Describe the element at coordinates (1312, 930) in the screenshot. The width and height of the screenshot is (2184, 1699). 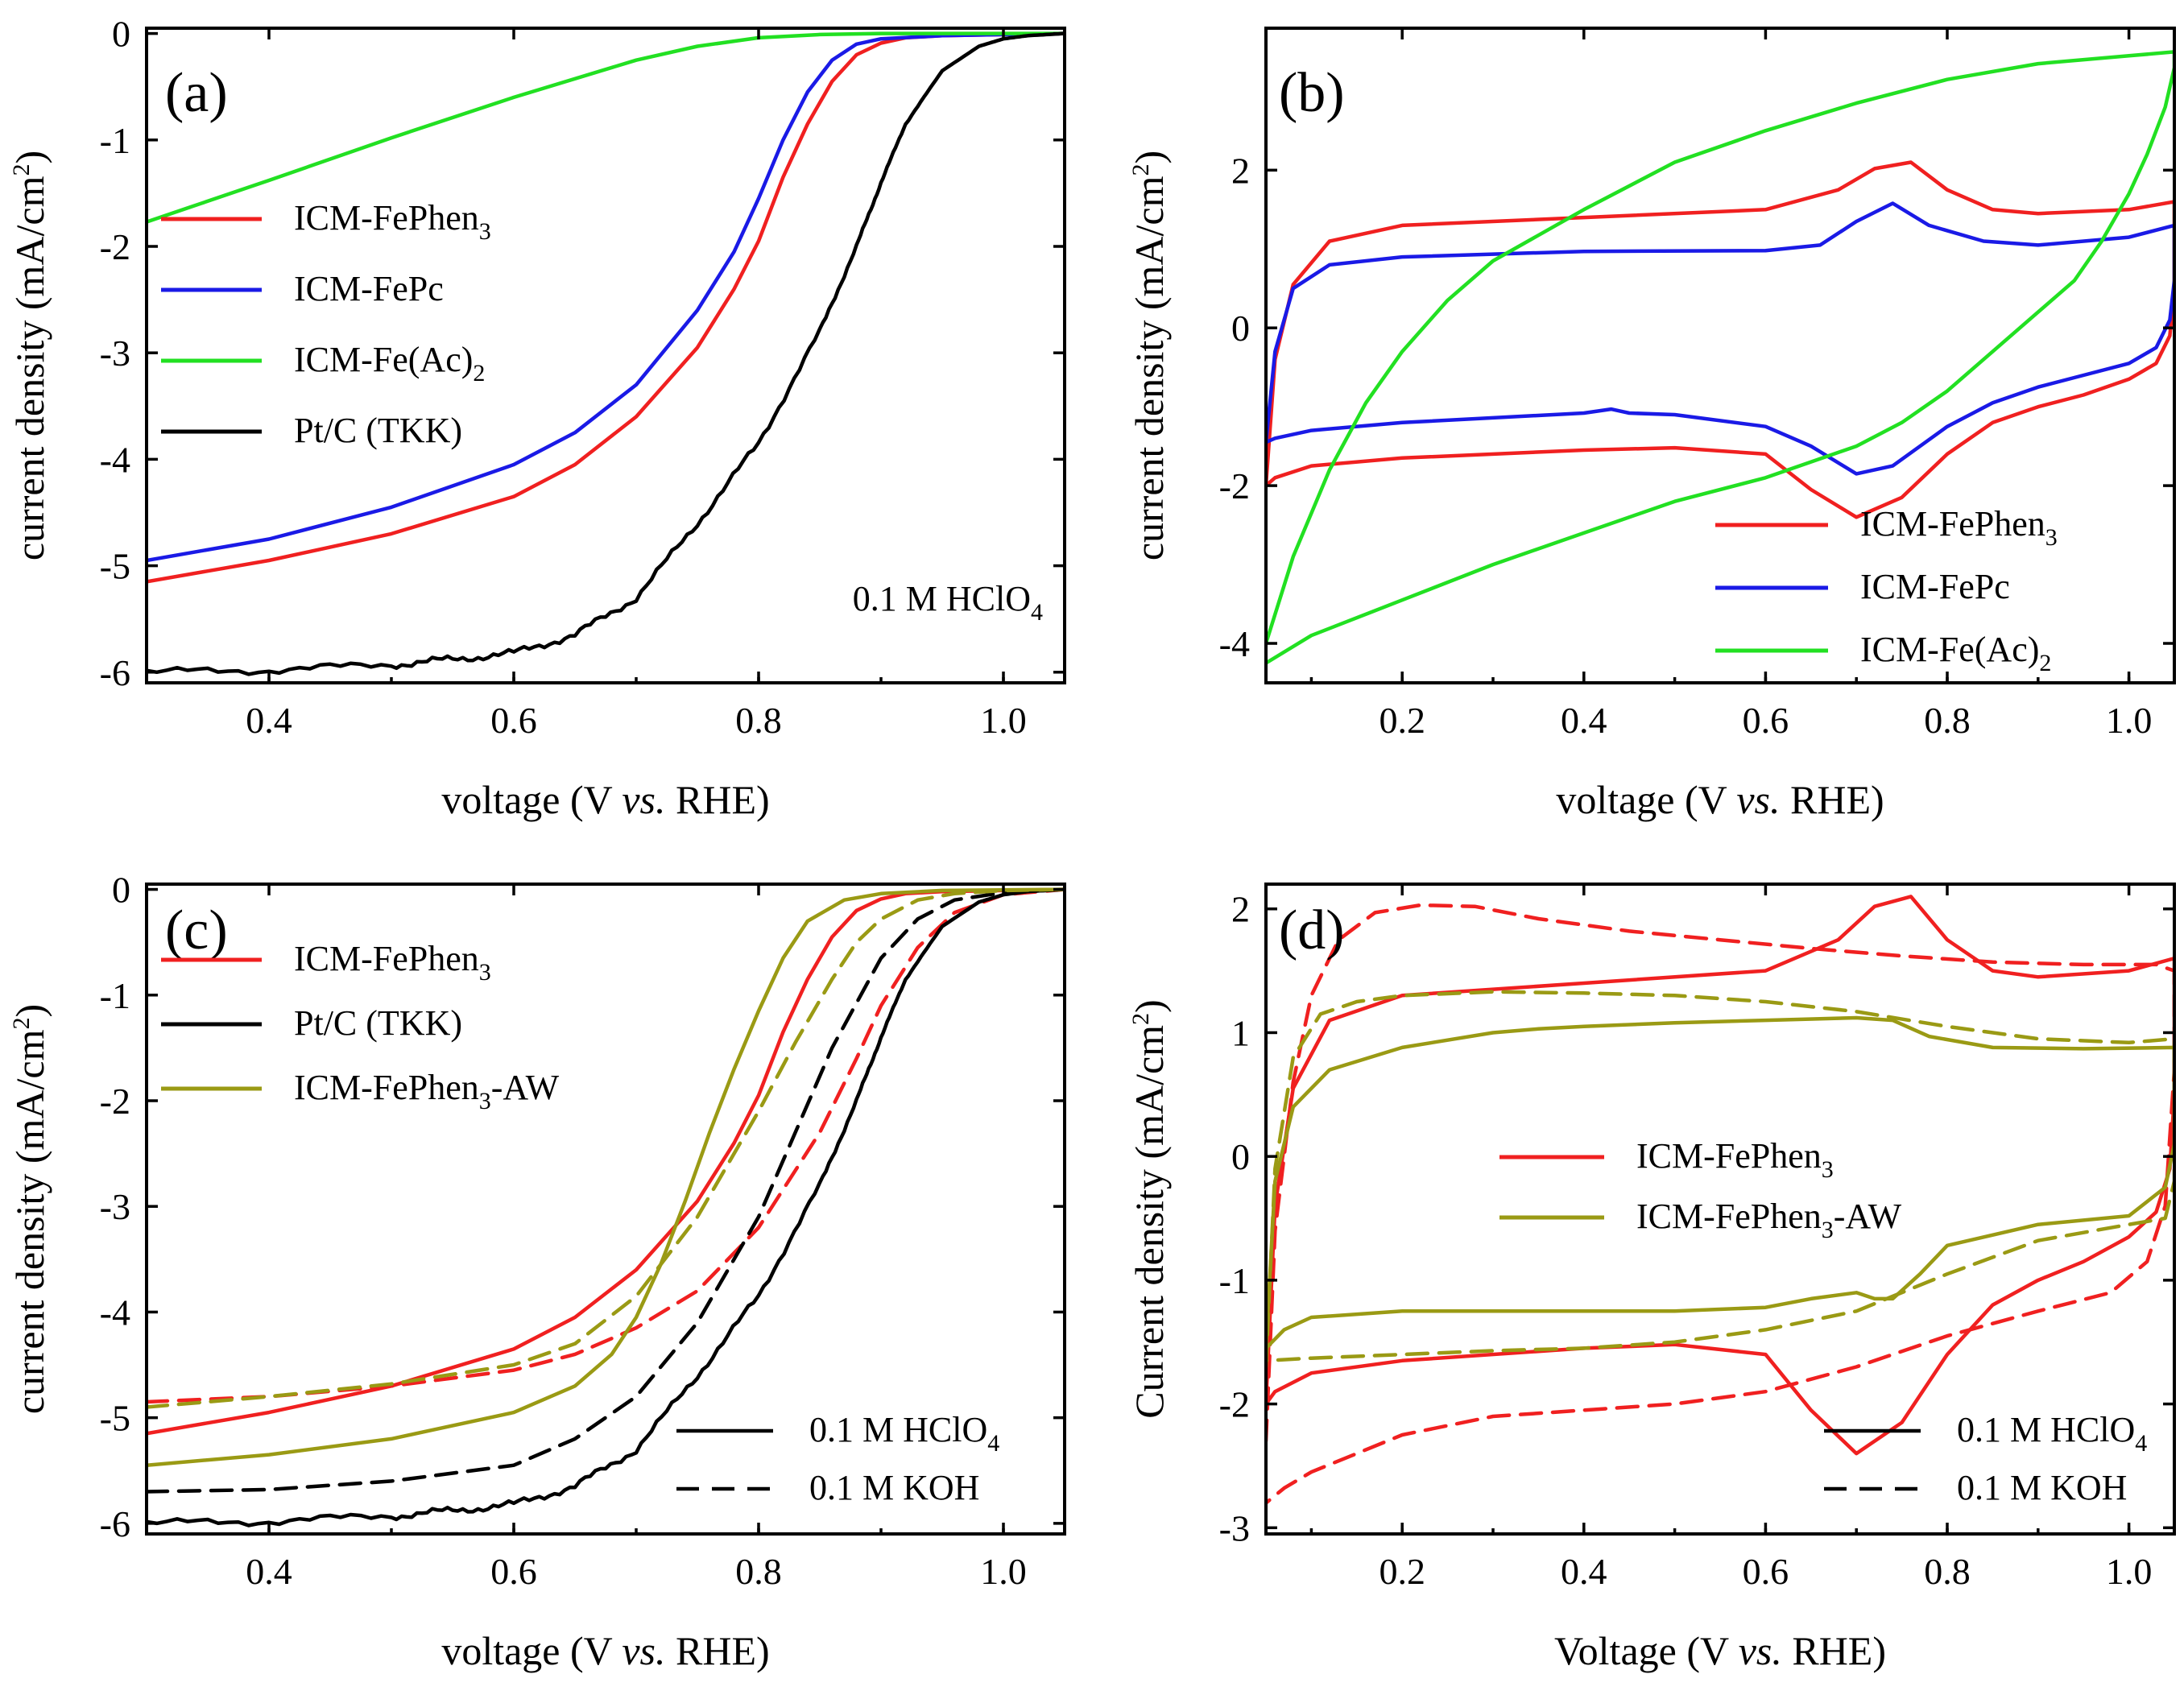
I see `panel-label: (d)` at that location.